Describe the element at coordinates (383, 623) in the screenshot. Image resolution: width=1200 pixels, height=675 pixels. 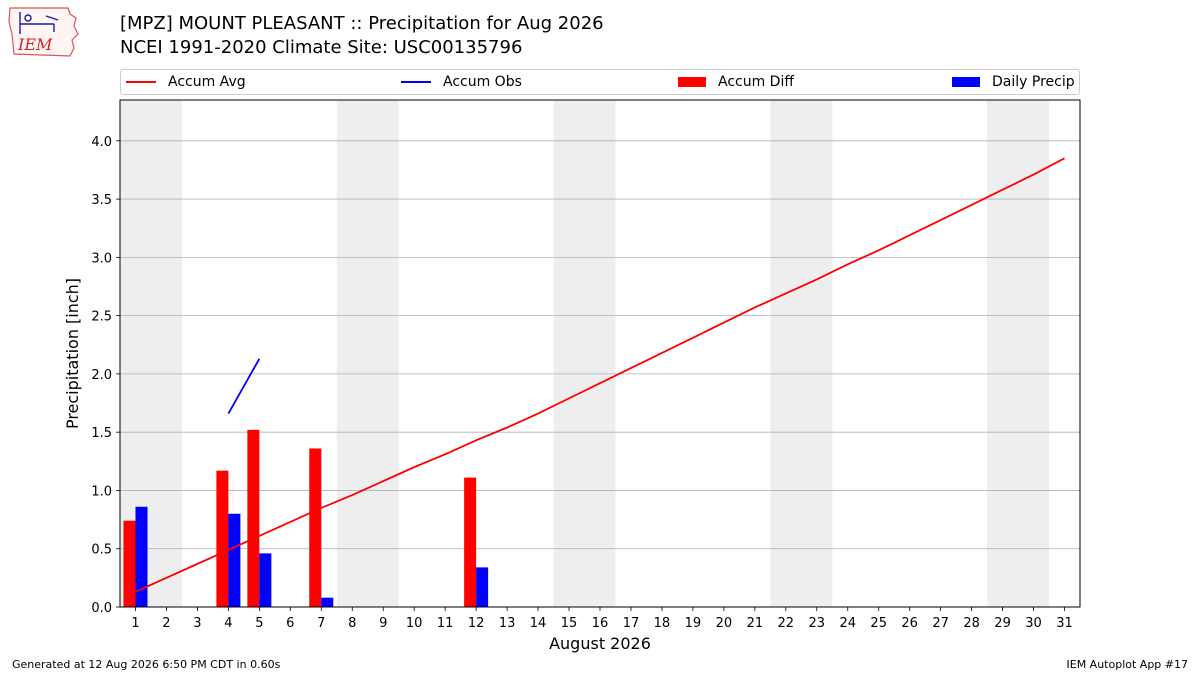
I see `x-tick-label: 9` at that location.